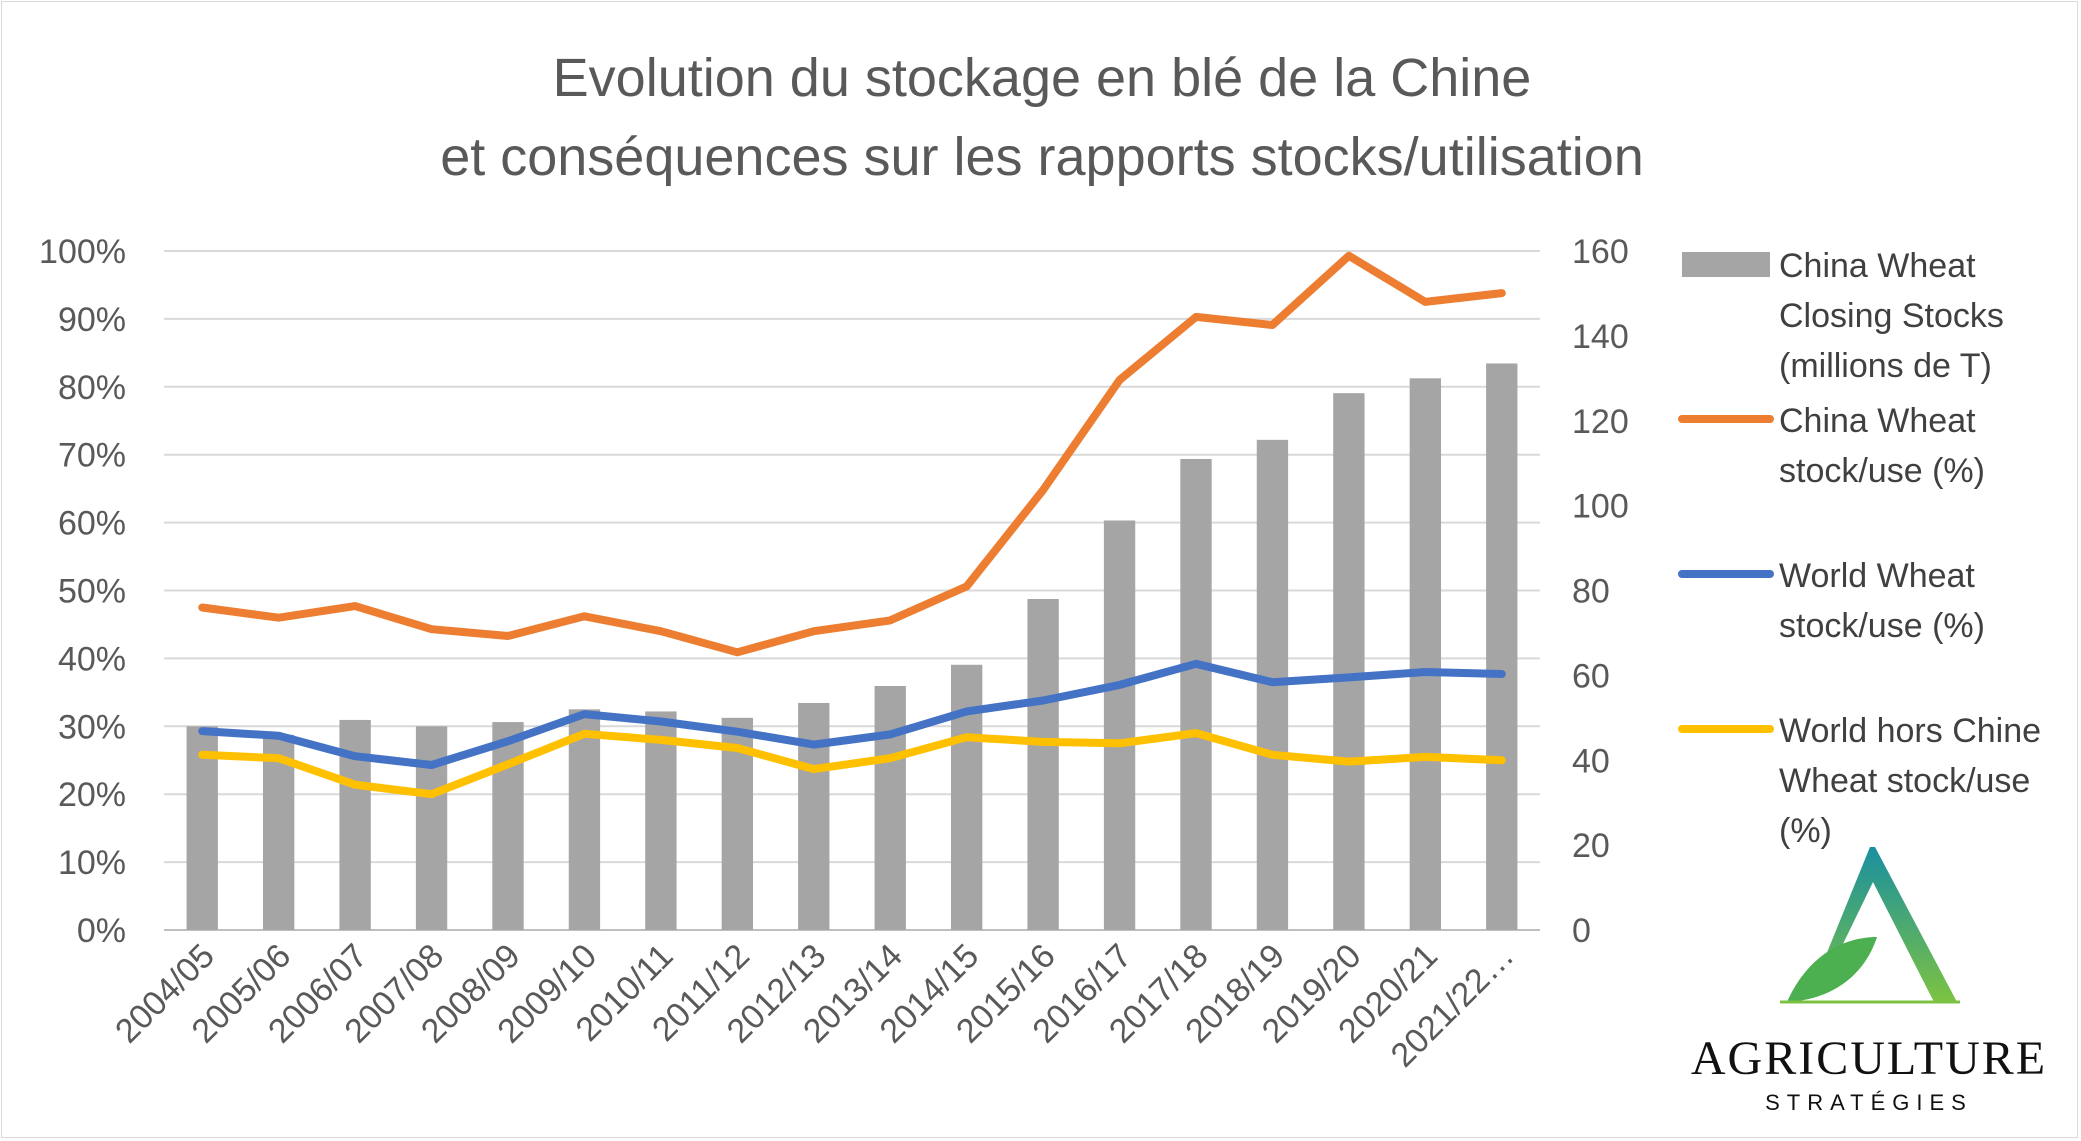 The image size is (2081, 1141). Describe the element at coordinates (92, 592) in the screenshot. I see `left-tick-label: 50%` at that location.